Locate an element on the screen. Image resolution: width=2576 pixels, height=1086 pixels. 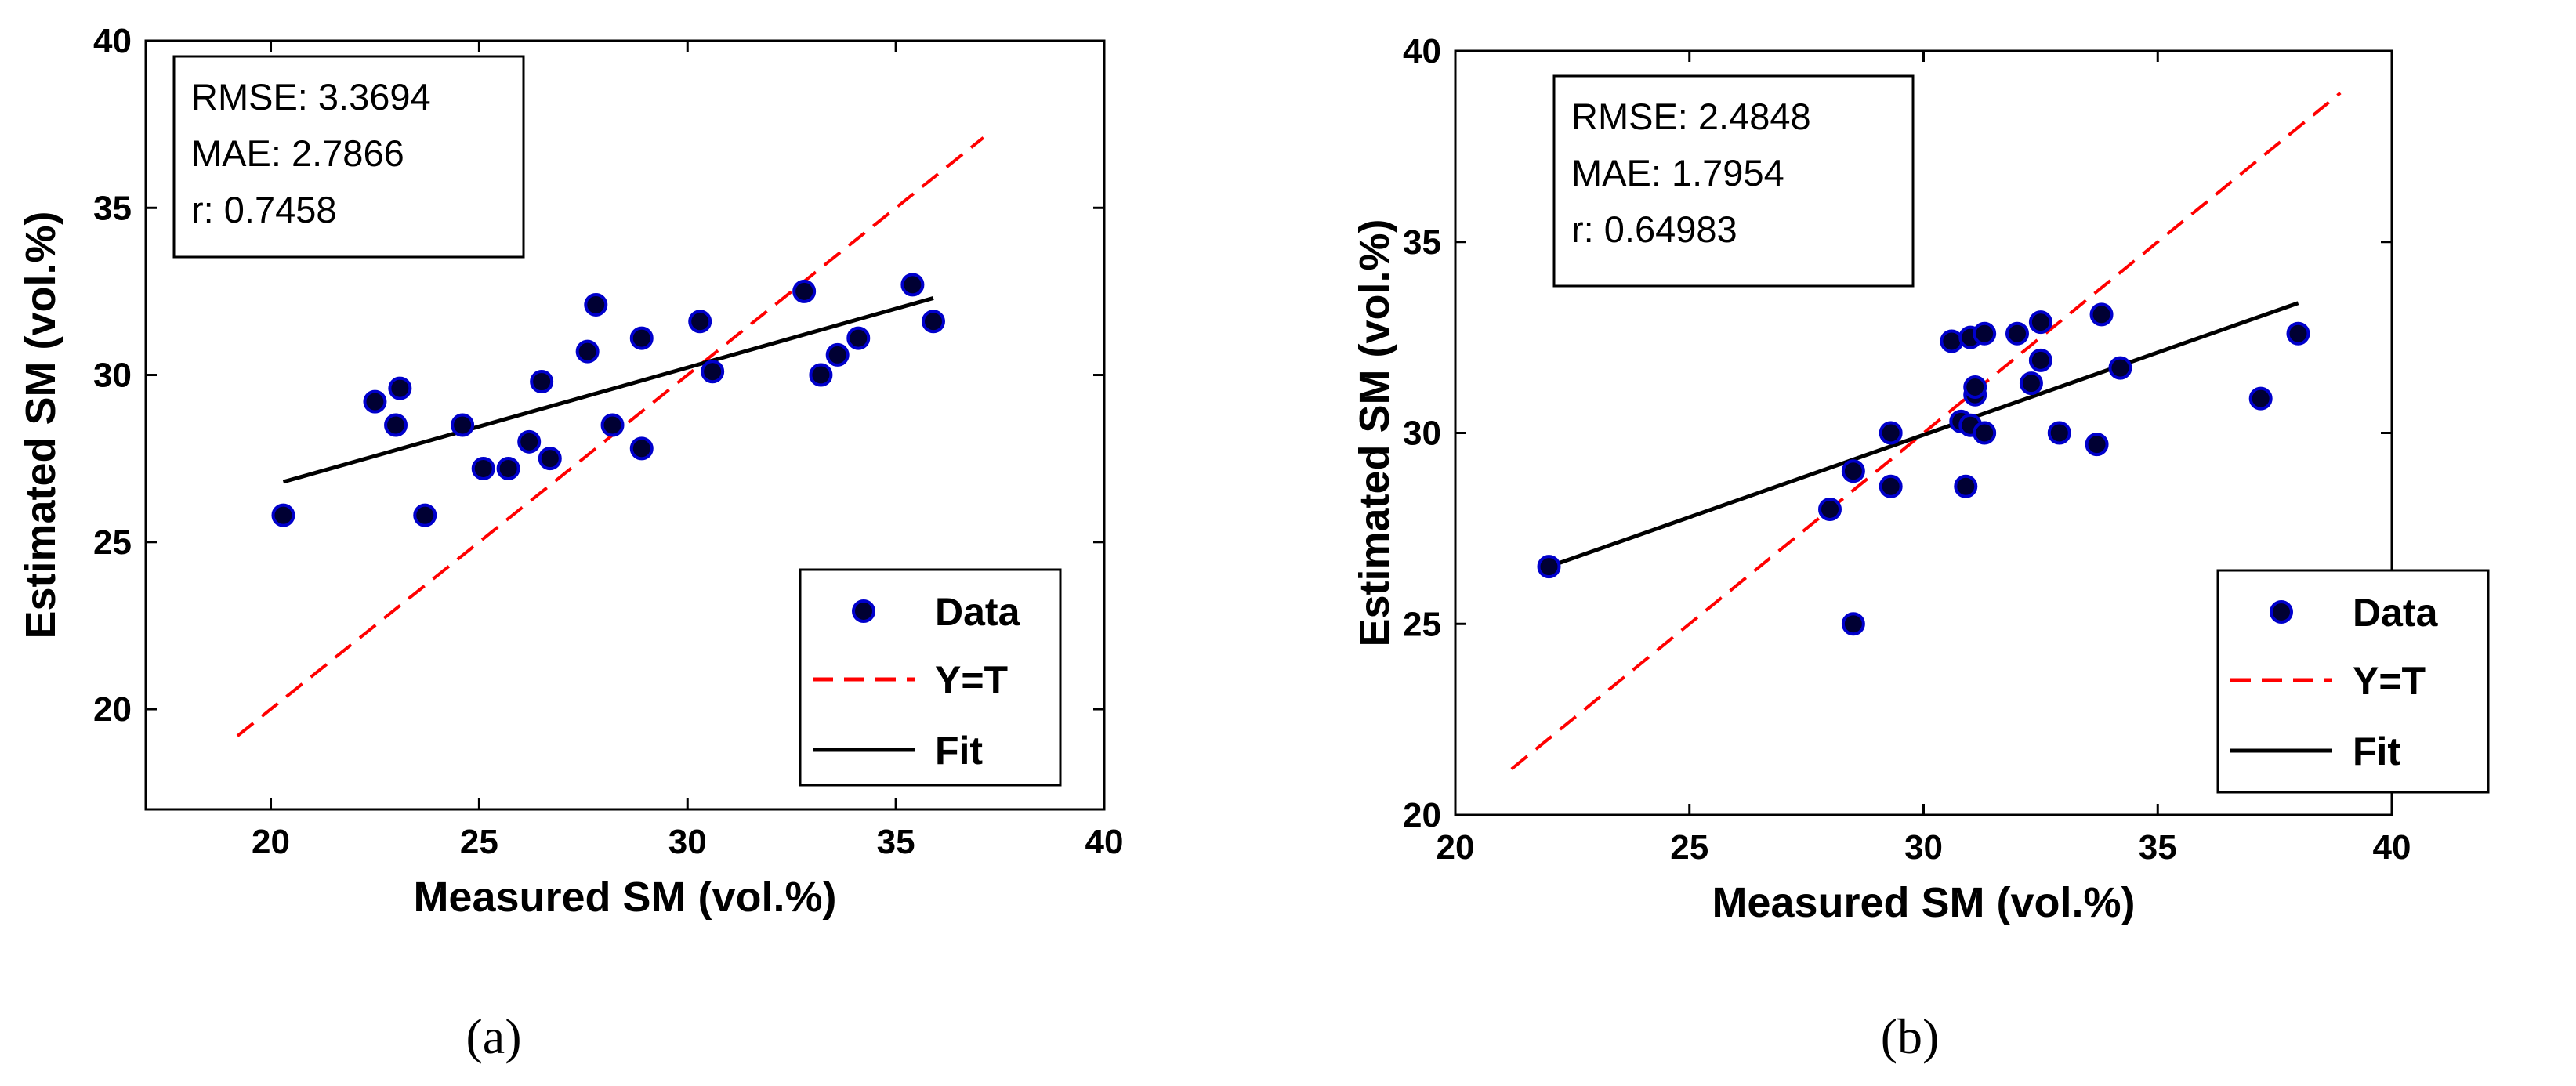
panel-a-x-axis-label: Measured SM (vol.%) is located at coordinates (624, 897).